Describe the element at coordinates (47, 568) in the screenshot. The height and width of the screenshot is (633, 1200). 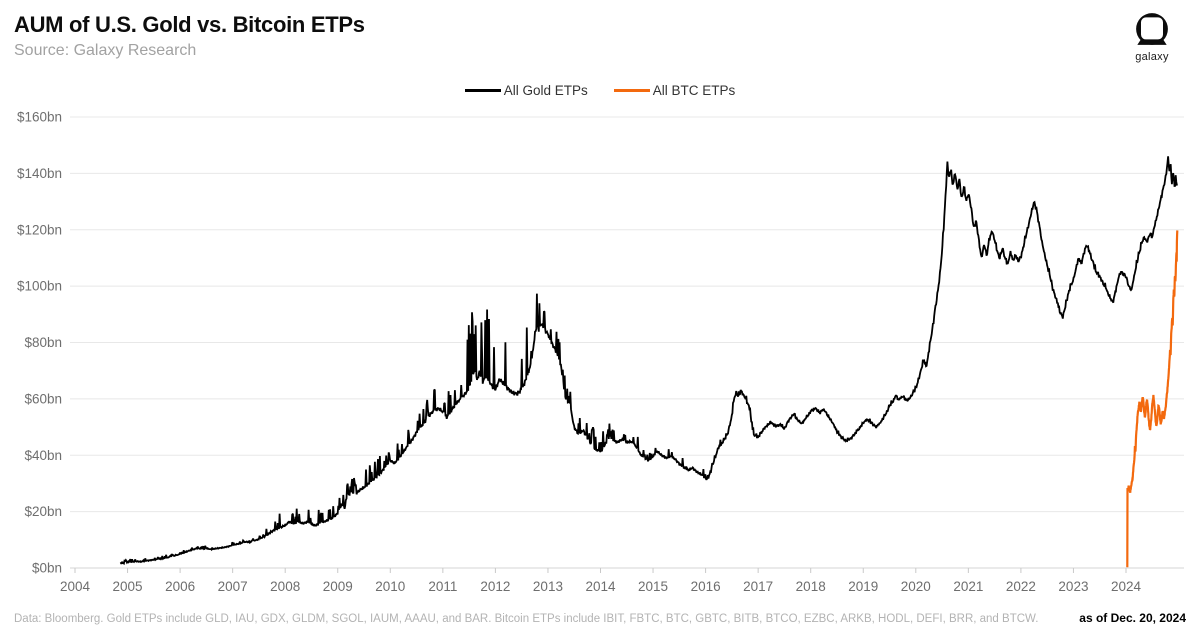
I see `y-axis-label: $0bn` at that location.